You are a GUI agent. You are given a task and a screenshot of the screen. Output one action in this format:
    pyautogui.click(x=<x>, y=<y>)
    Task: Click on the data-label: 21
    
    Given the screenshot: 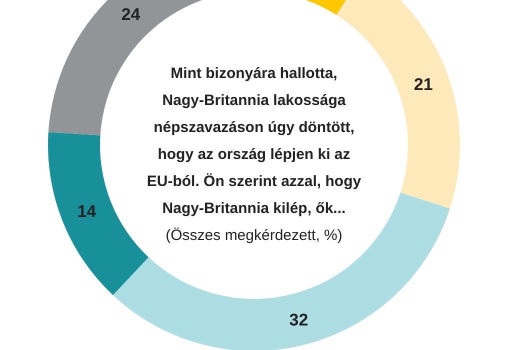 What is the action you would take?
    pyautogui.click(x=423, y=84)
    